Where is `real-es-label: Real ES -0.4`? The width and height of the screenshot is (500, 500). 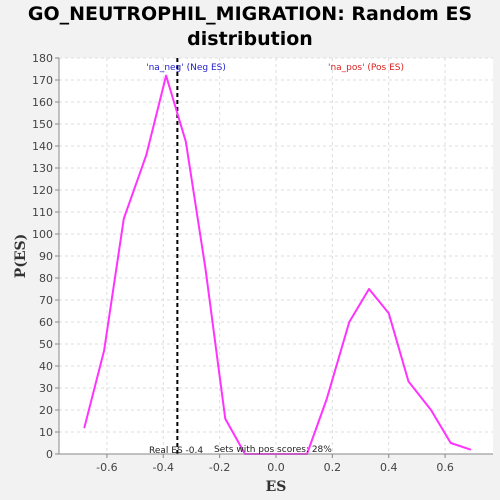 real-es-label: Real ES -0.4 is located at coordinates (176, 451).